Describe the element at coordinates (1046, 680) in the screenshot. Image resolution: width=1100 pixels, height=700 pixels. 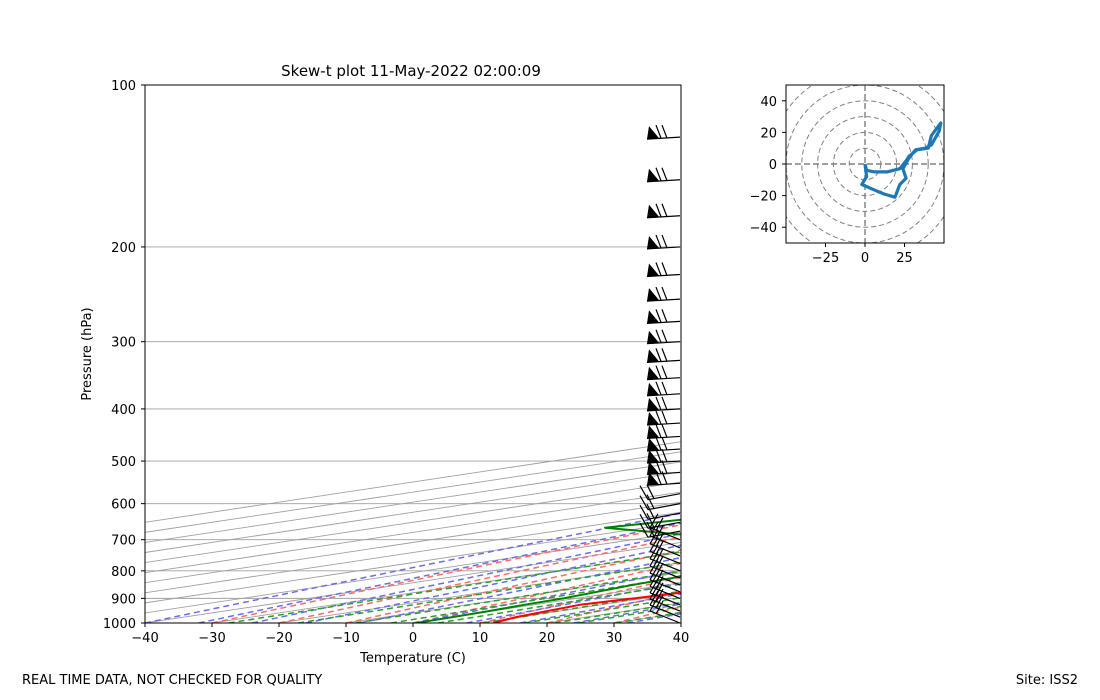
I see `site-label: Site: ISS2` at that location.